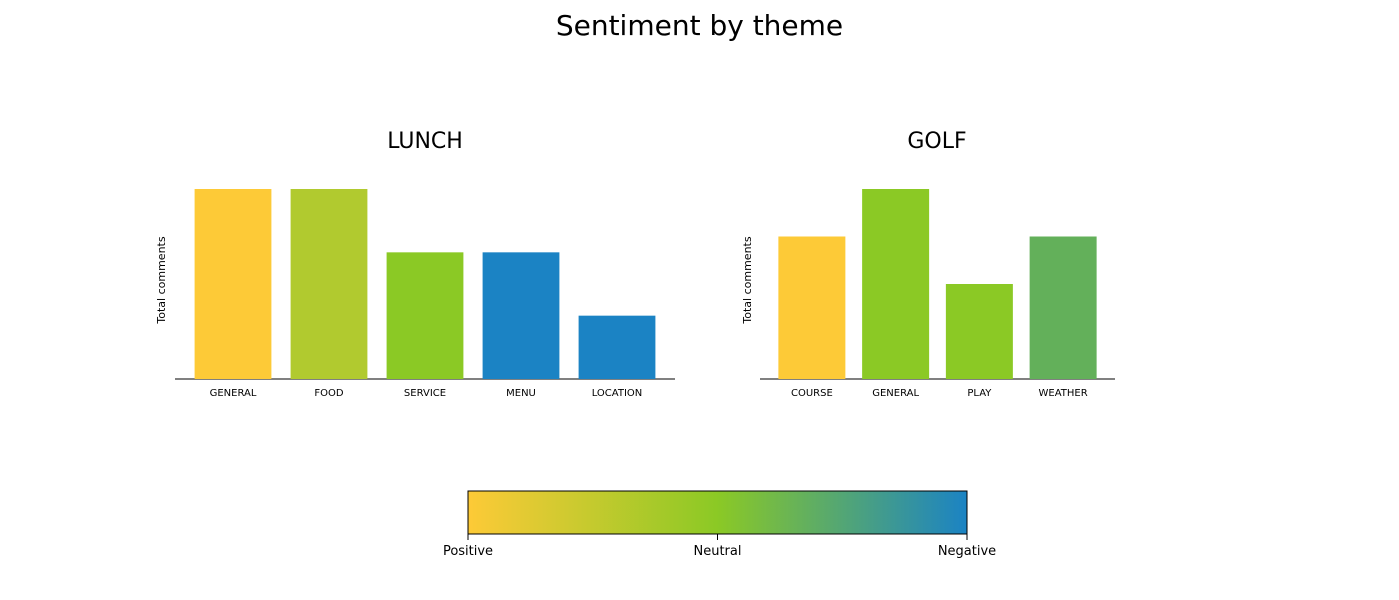 The width and height of the screenshot is (1399, 600). I want to click on golf-y-axis-label: Total comments, so click(747, 280).